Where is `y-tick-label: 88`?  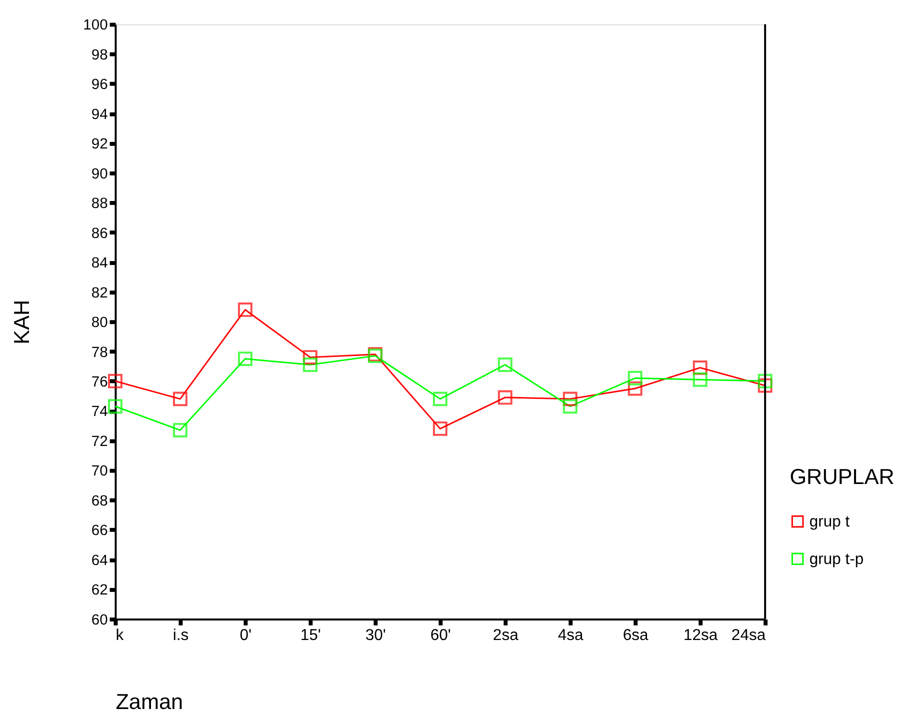 y-tick-label: 88 is located at coordinates (99, 204).